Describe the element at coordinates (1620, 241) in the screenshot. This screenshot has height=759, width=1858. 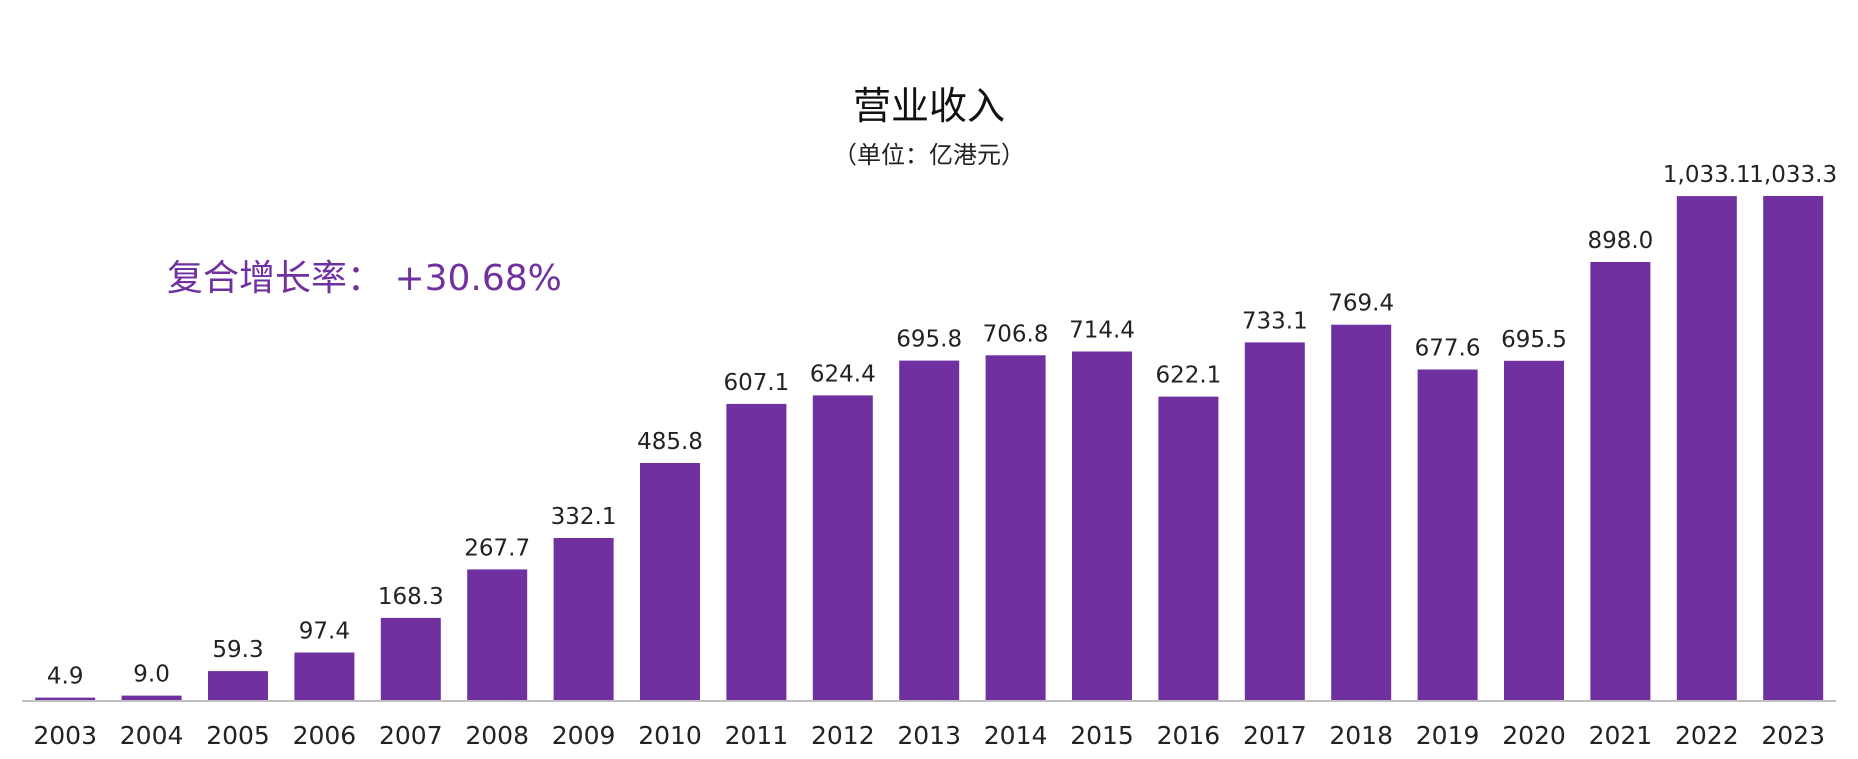
I see `value-label-2021: 898.0` at that location.